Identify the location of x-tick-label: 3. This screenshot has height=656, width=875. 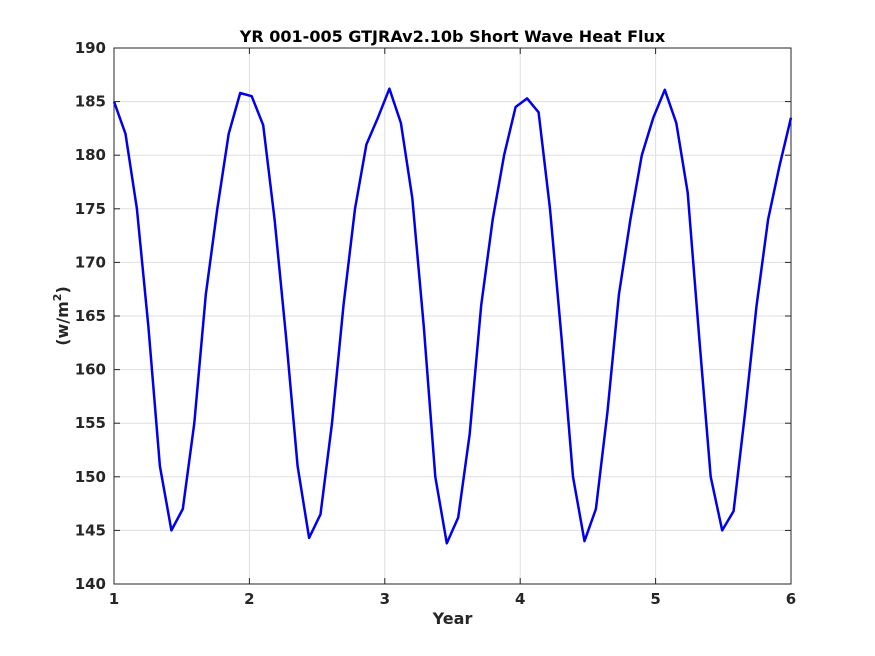
(385, 599).